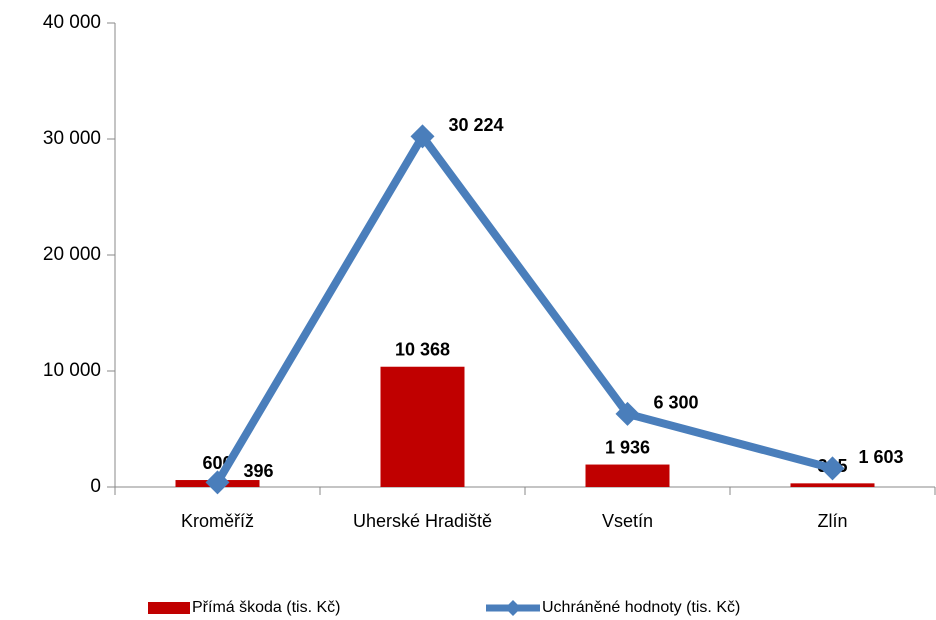 The image size is (936, 620). Describe the element at coordinates (881, 457) in the screenshot. I see `data-label: 1 603` at that location.